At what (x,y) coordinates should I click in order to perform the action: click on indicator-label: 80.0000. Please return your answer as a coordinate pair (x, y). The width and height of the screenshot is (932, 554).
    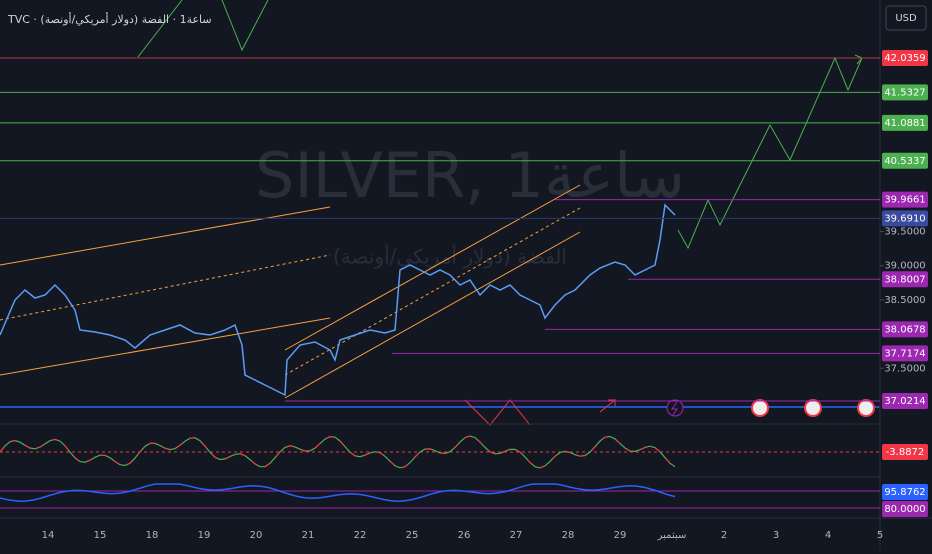
    Looking at the image, I should click on (904, 509).